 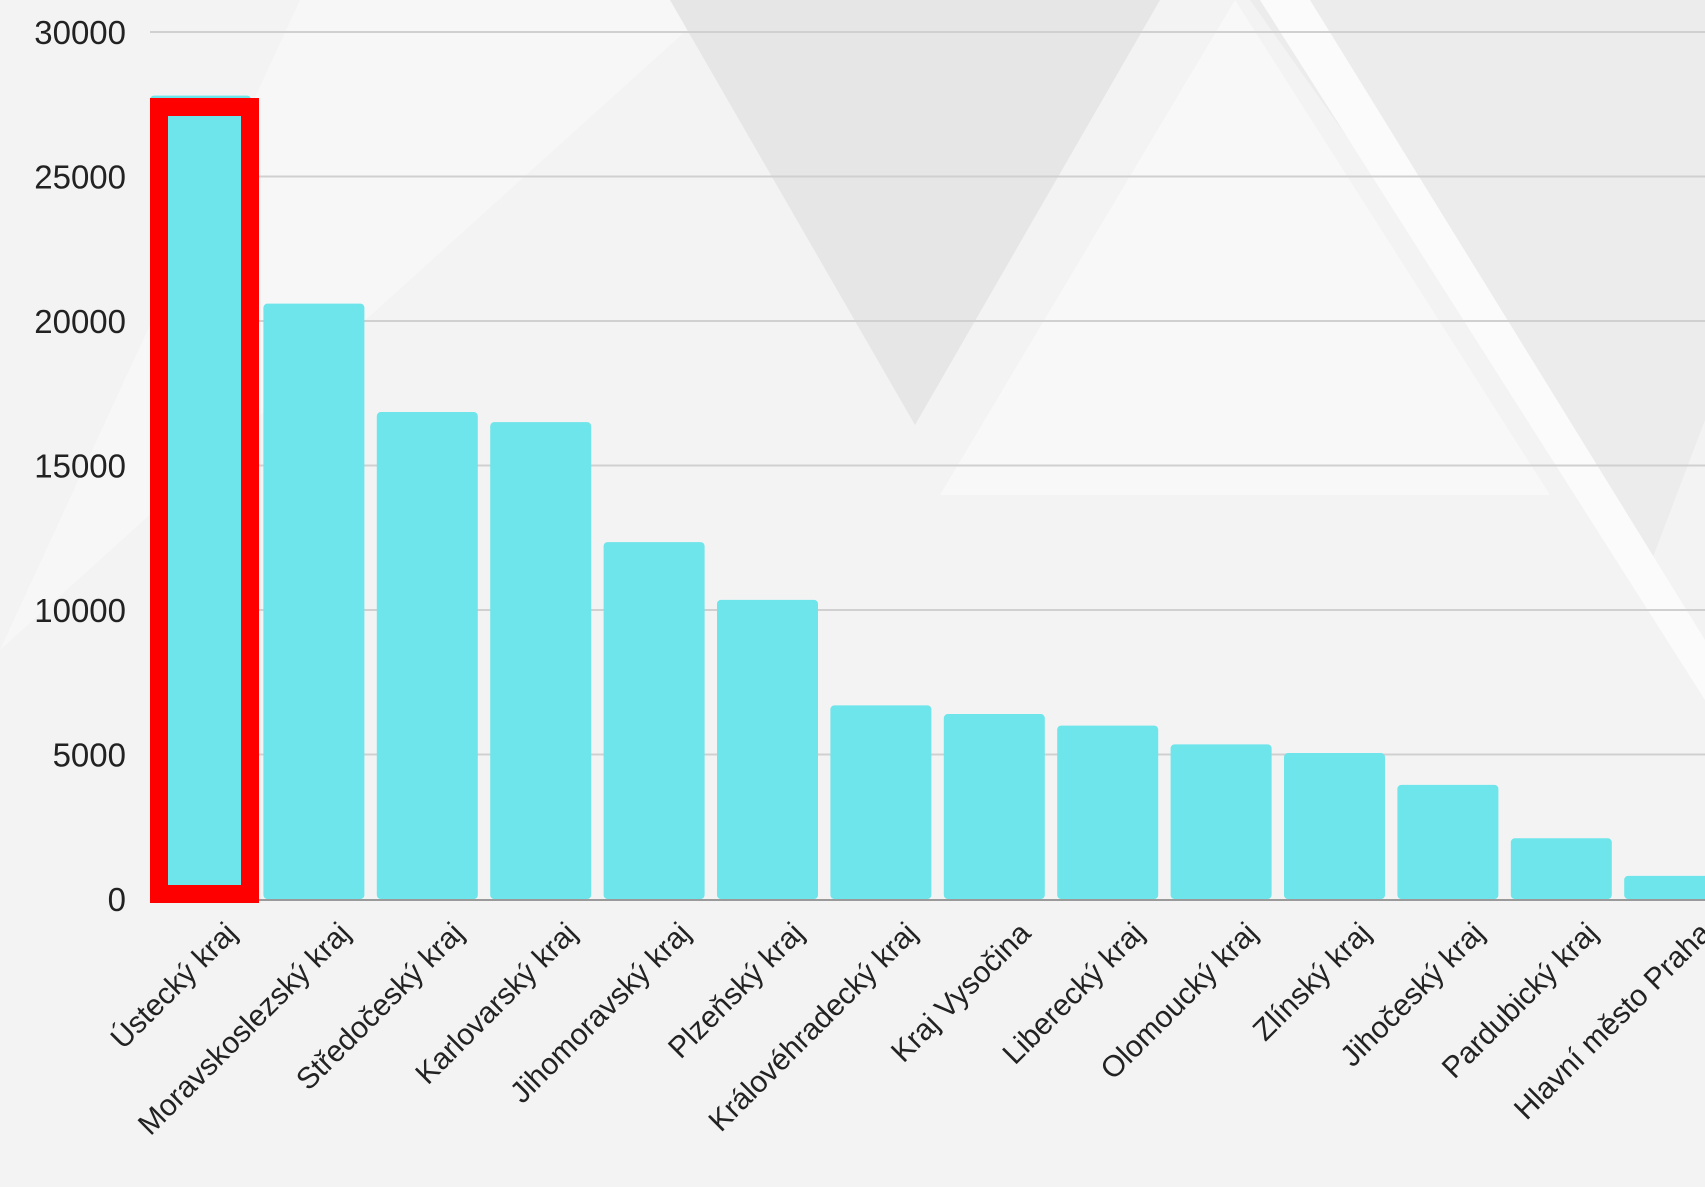 What do you see at coordinates (117, 899) in the screenshot?
I see `y-tick-label: 0` at bounding box center [117, 899].